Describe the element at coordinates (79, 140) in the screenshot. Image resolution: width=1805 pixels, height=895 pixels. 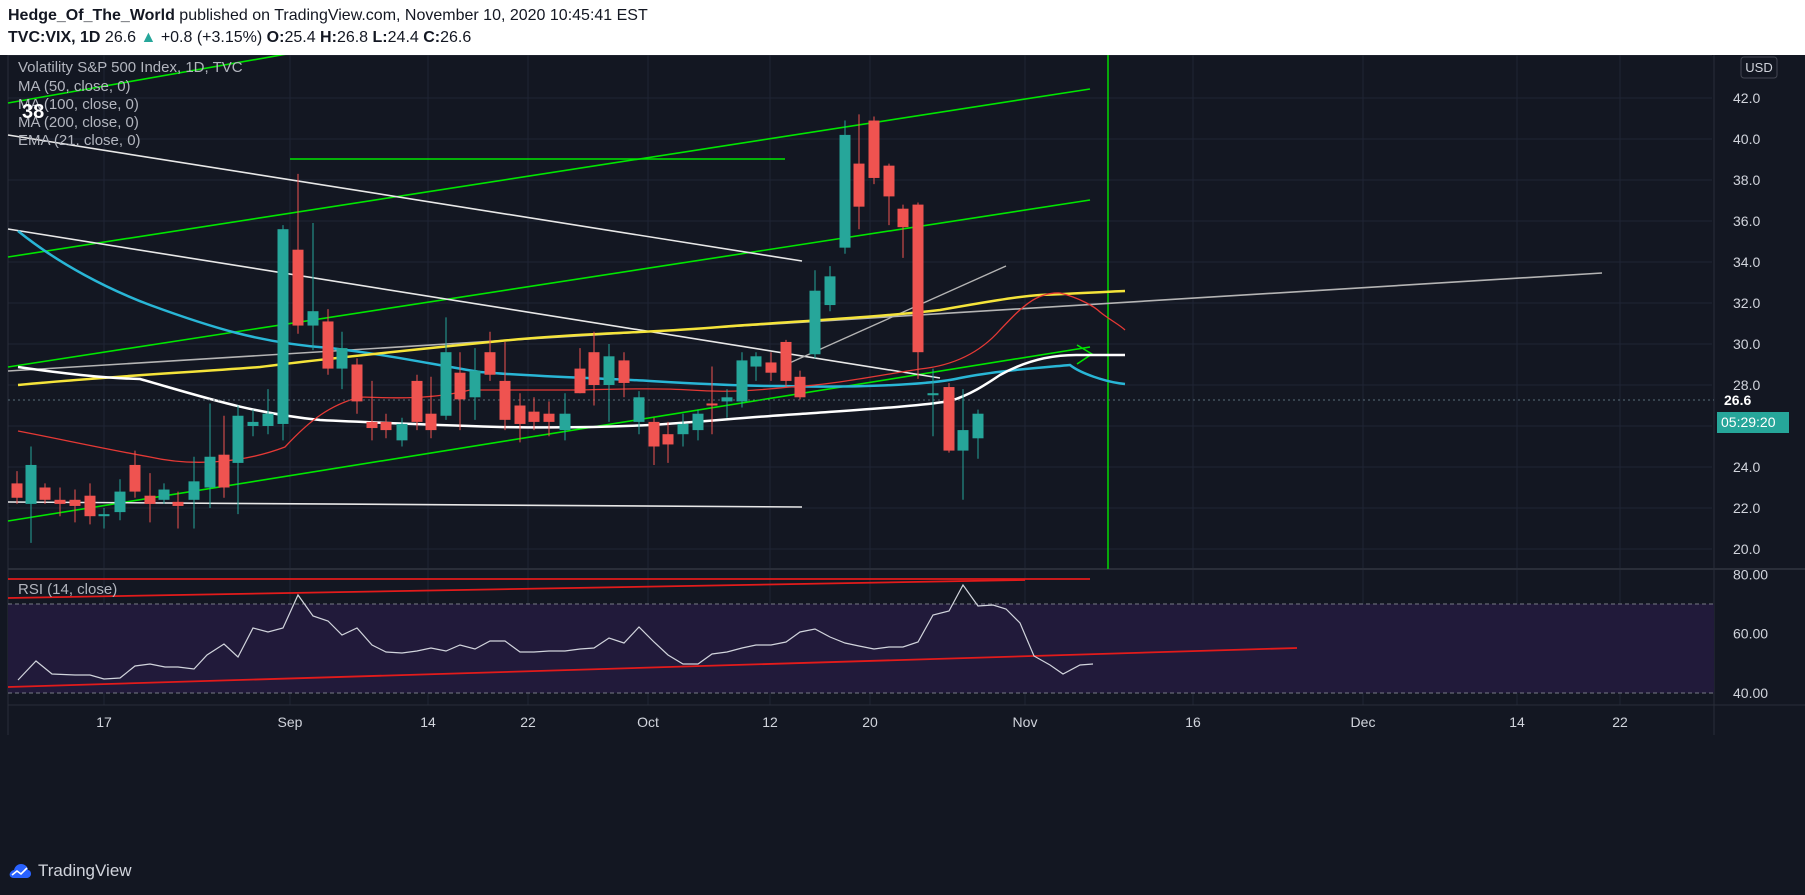
I see `legend-ema21: EMA (21, close, 0)` at that location.